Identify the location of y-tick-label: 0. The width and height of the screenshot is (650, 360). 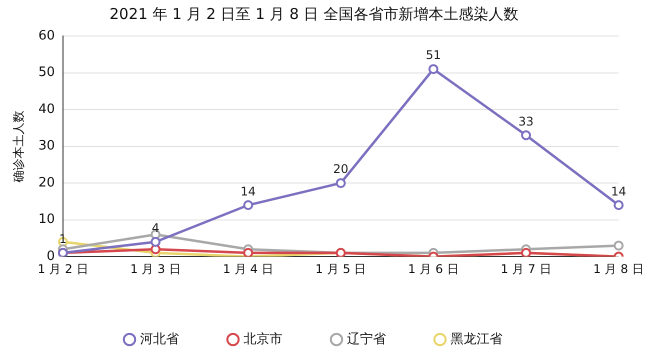
(50, 256).